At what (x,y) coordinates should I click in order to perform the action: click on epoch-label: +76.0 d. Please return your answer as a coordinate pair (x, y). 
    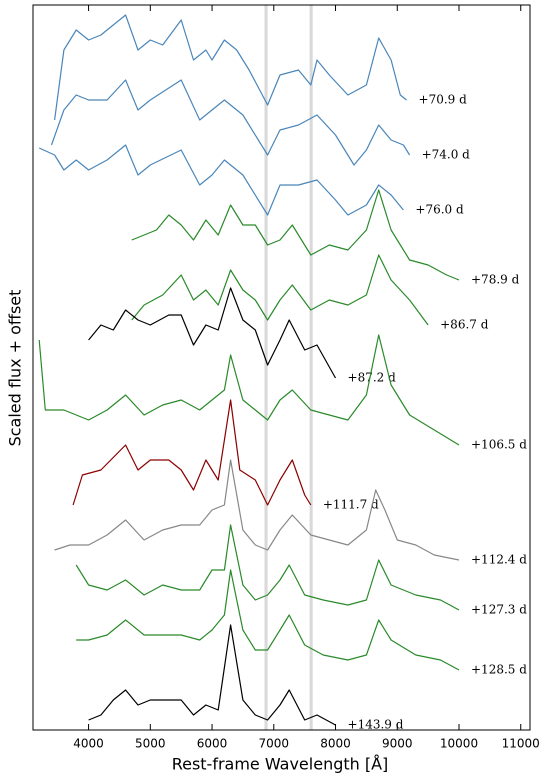
    Looking at the image, I should click on (439, 210).